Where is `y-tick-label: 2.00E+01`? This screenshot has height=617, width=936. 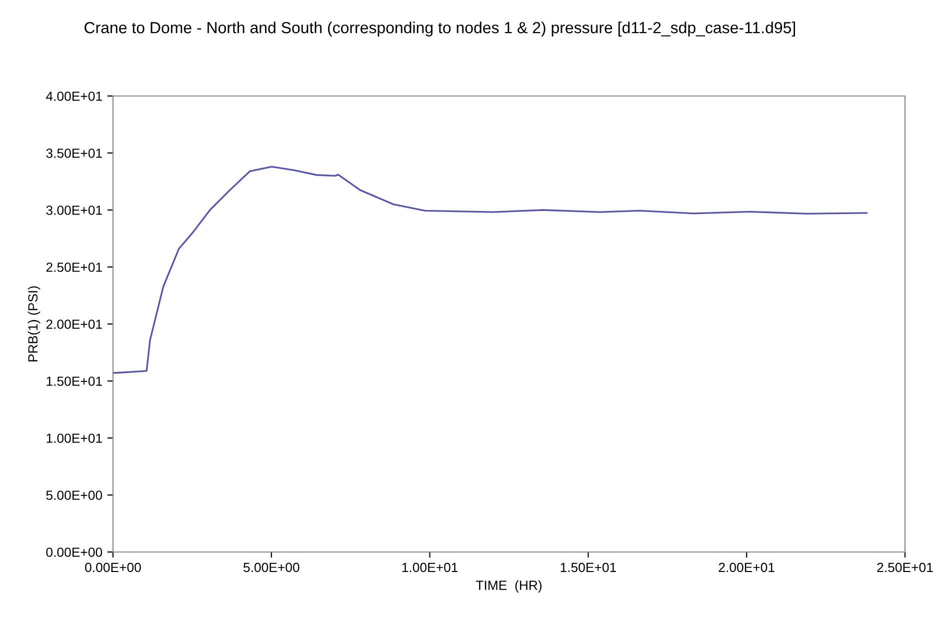
y-tick-label: 2.00E+01 is located at coordinates (74, 324).